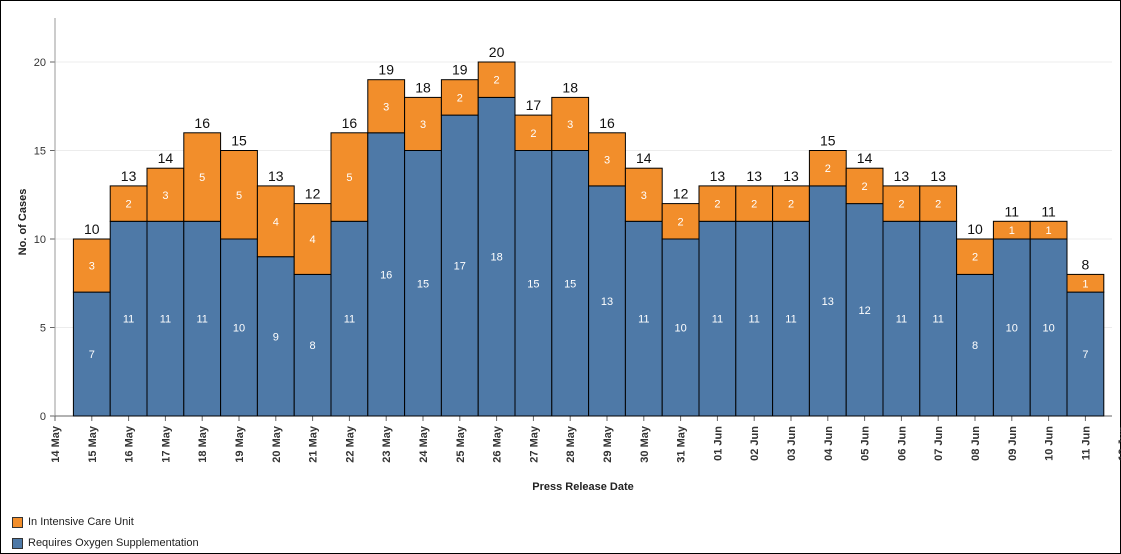  What do you see at coordinates (718, 443) in the screenshot?
I see `x-tick-label: 01 Jun` at bounding box center [718, 443].